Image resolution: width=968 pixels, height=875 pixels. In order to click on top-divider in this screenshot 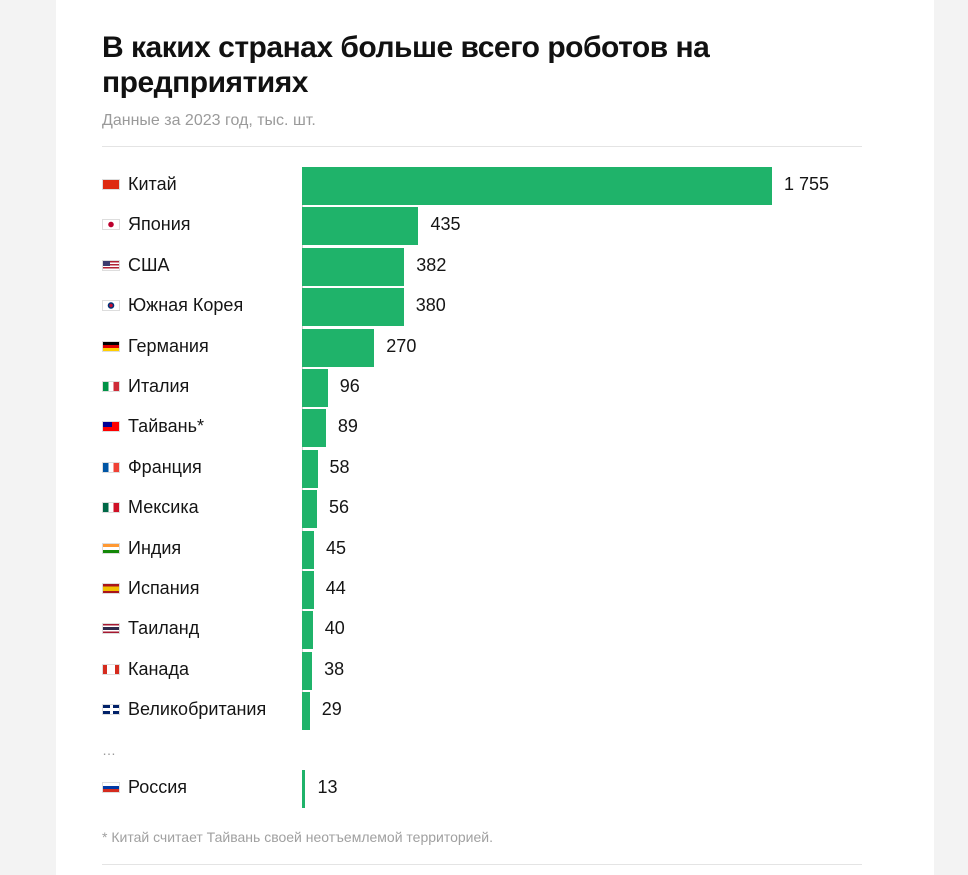, I will do `click(482, 146)`.